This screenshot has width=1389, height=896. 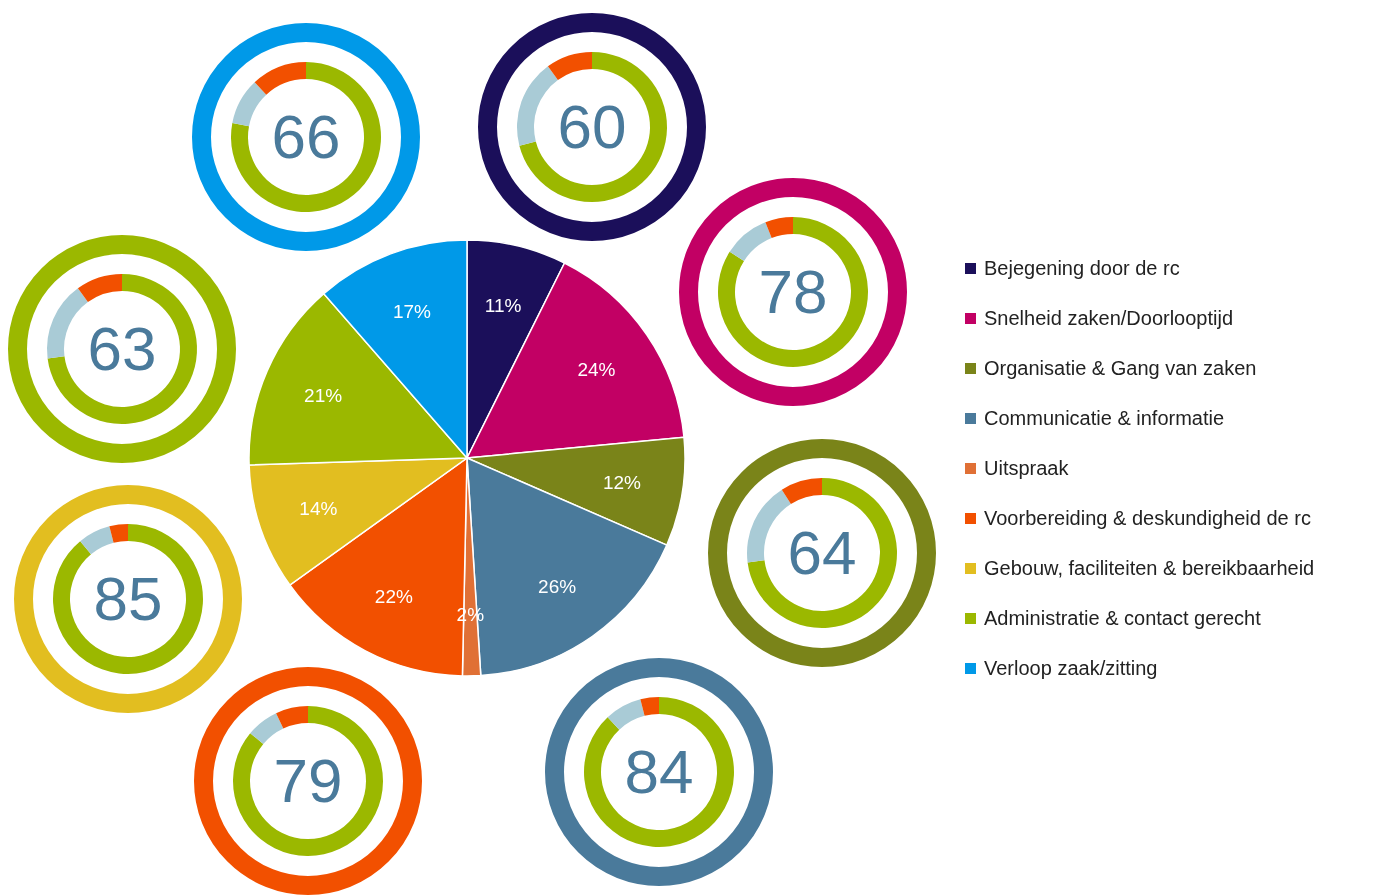 I want to click on legend-label: Gebouw, faciliteiten & bereikbaarheid, so click(x=1149, y=568).